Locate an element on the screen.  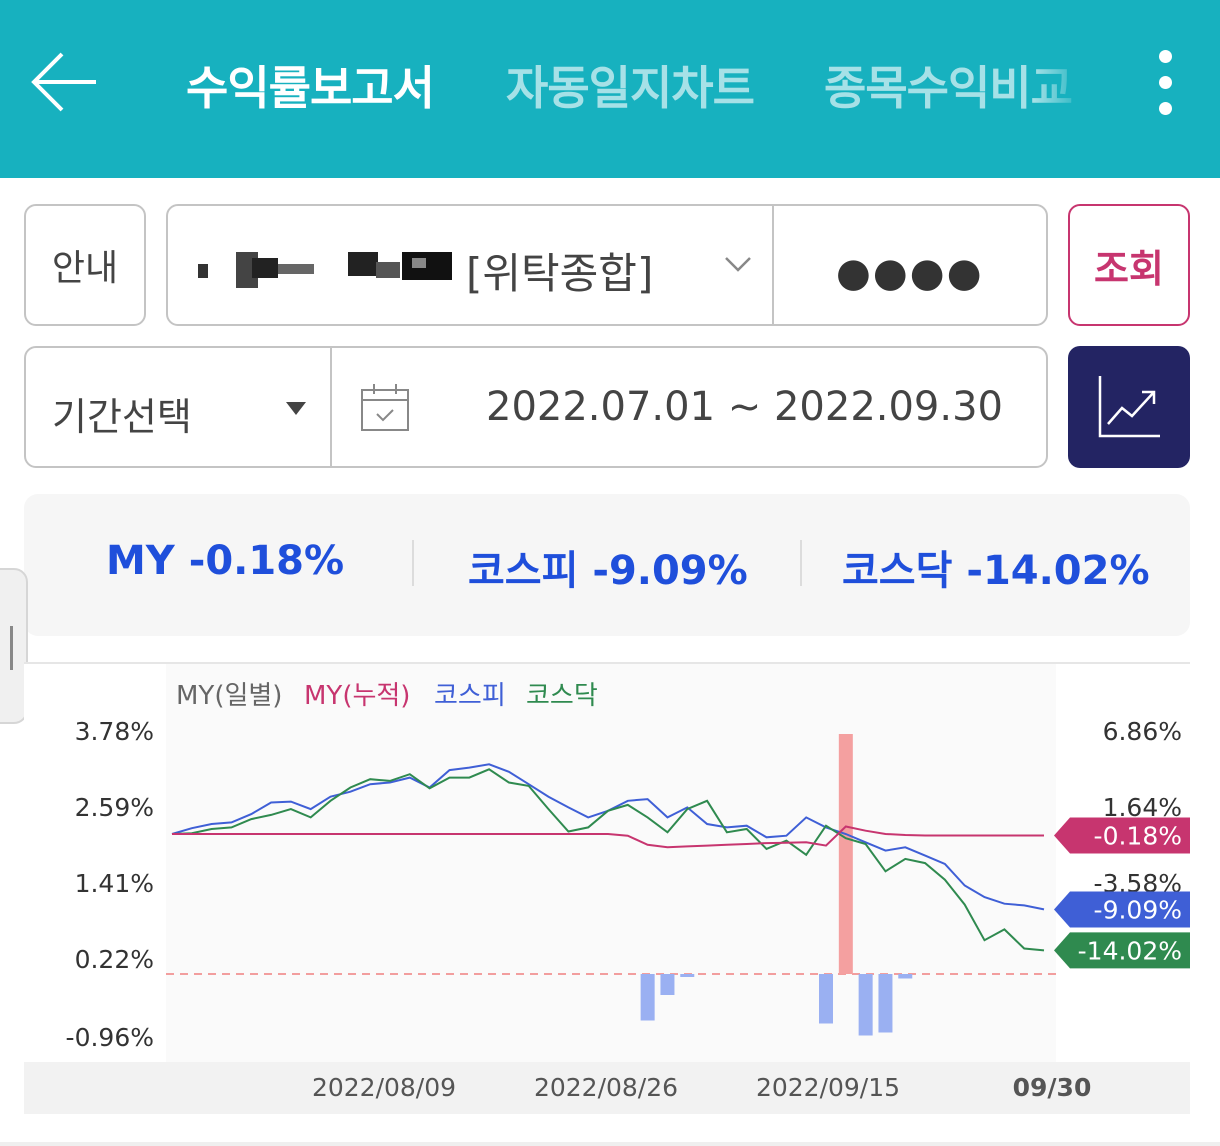
date-range-field: 2022.07.01 ~ 2022.09.30 is located at coordinates (689, 407).